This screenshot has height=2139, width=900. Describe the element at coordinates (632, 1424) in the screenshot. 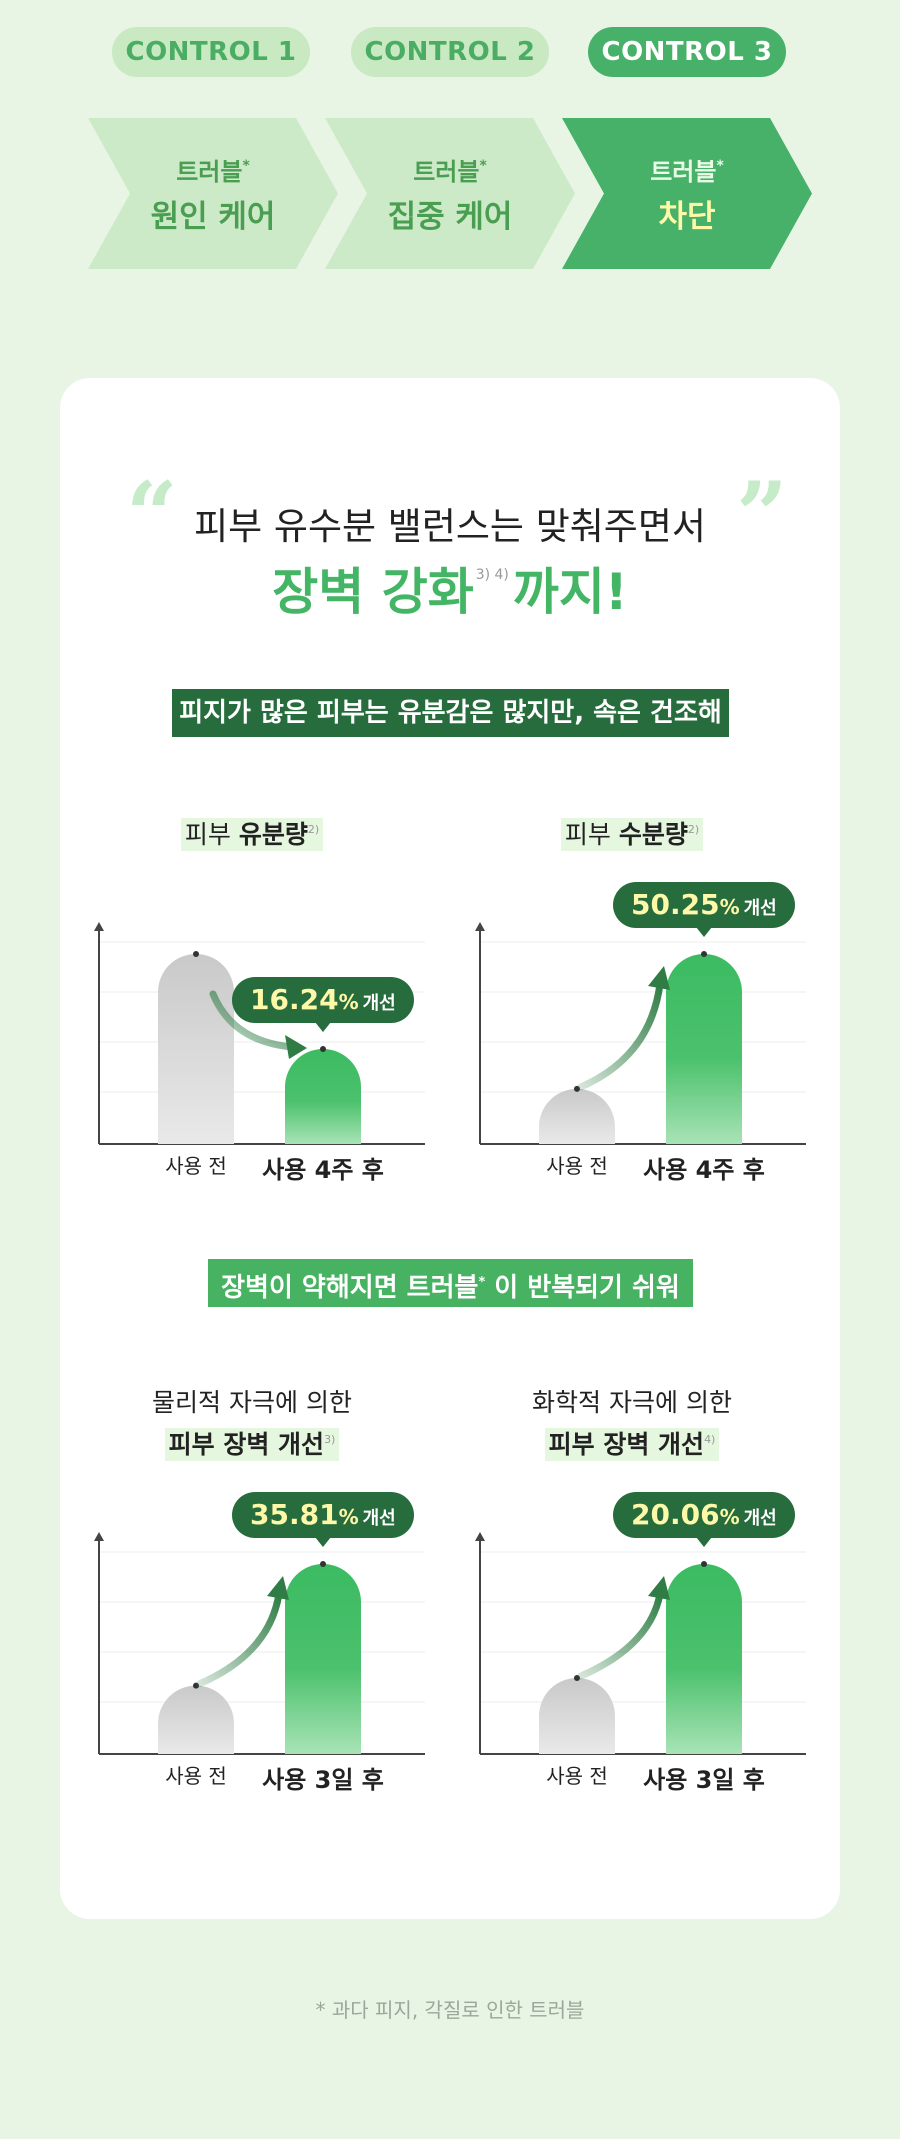

I see `chart-4-title: 화학적 자극에 의한 피부 장벽 개선4)` at that location.